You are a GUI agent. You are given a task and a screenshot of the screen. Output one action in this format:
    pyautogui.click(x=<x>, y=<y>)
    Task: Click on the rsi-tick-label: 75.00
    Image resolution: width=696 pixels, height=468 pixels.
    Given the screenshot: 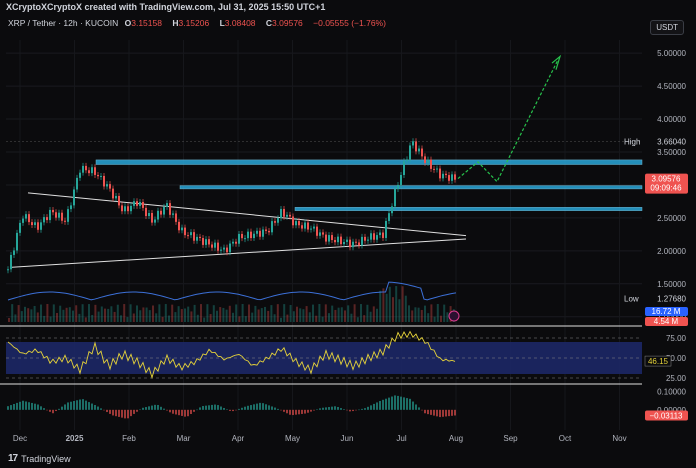 What is the action you would take?
    pyautogui.click(x=676, y=338)
    